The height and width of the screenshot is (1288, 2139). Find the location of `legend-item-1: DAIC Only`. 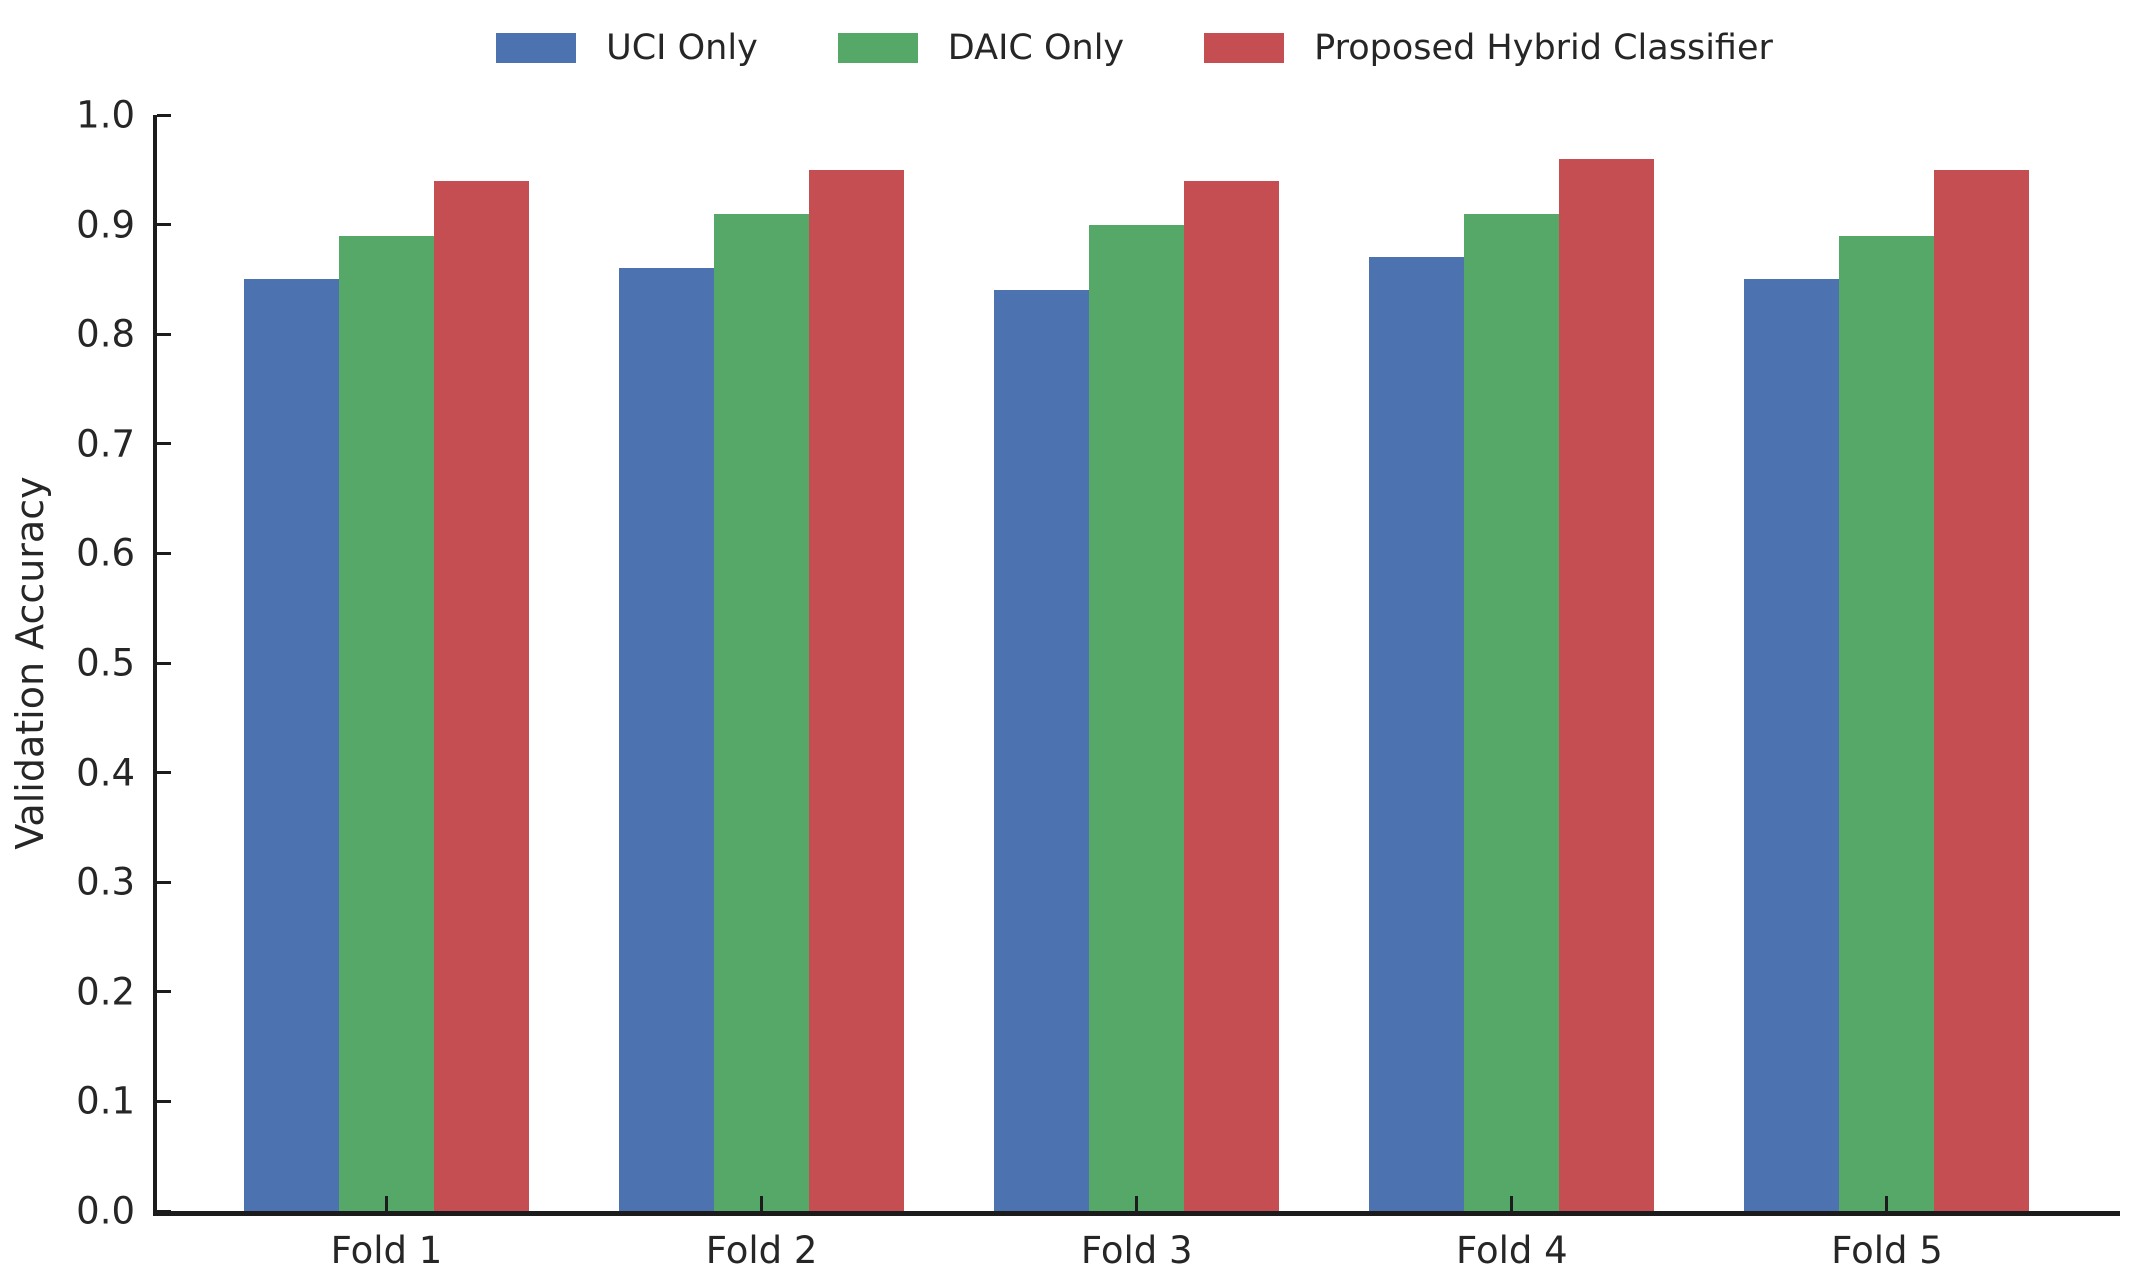

legend-item-1: DAIC Only is located at coordinates (981, 48).